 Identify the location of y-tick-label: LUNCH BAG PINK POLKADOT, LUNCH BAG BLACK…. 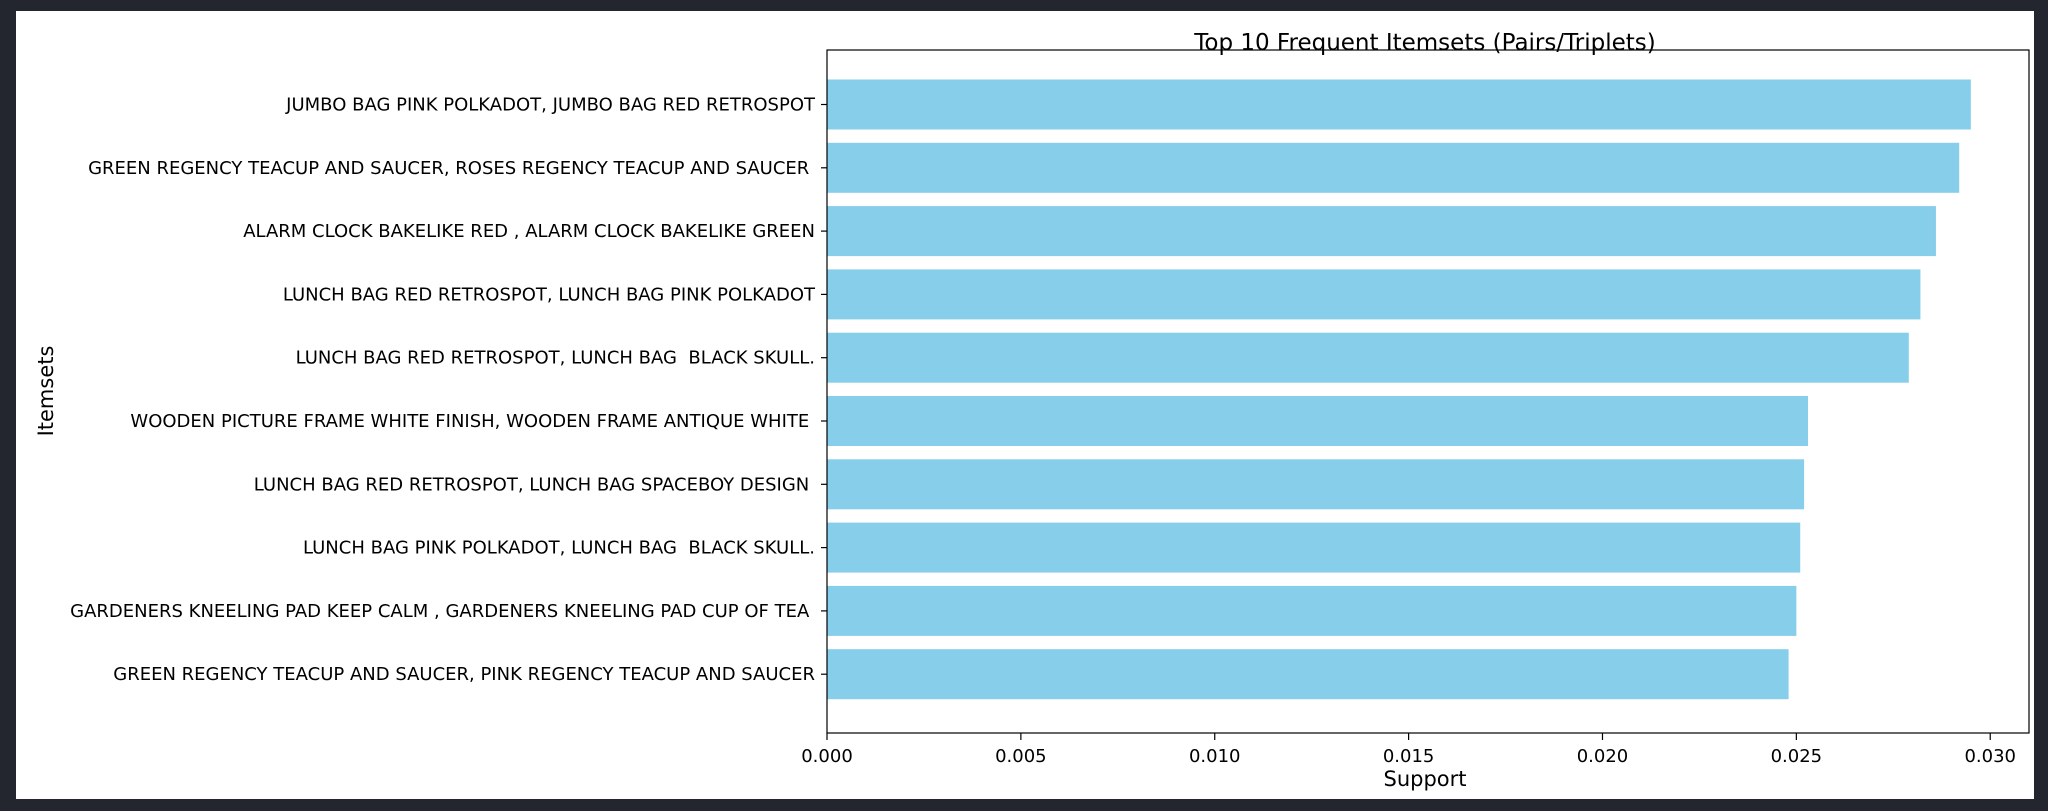
(559, 548).